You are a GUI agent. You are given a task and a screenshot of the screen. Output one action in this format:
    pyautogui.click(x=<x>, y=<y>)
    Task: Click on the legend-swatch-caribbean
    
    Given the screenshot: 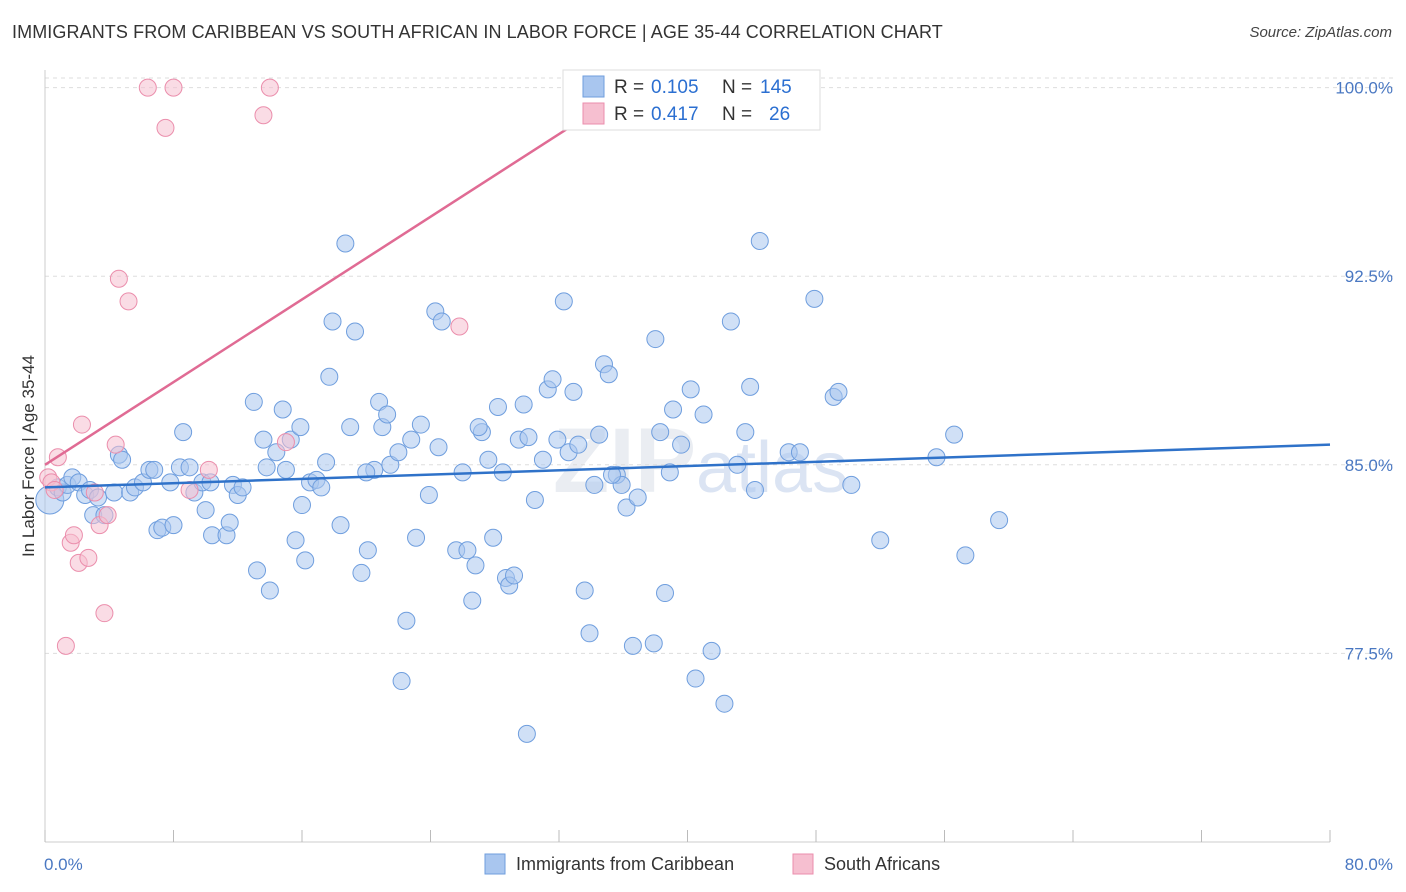 What is the action you would take?
    pyautogui.click(x=593, y=86)
    